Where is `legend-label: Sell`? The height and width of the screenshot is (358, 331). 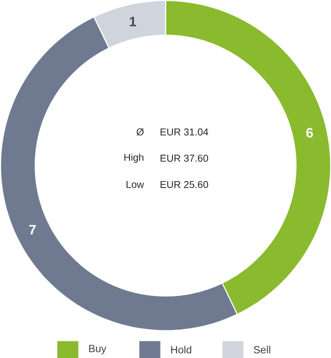
legend-label: Sell is located at coordinates (262, 350).